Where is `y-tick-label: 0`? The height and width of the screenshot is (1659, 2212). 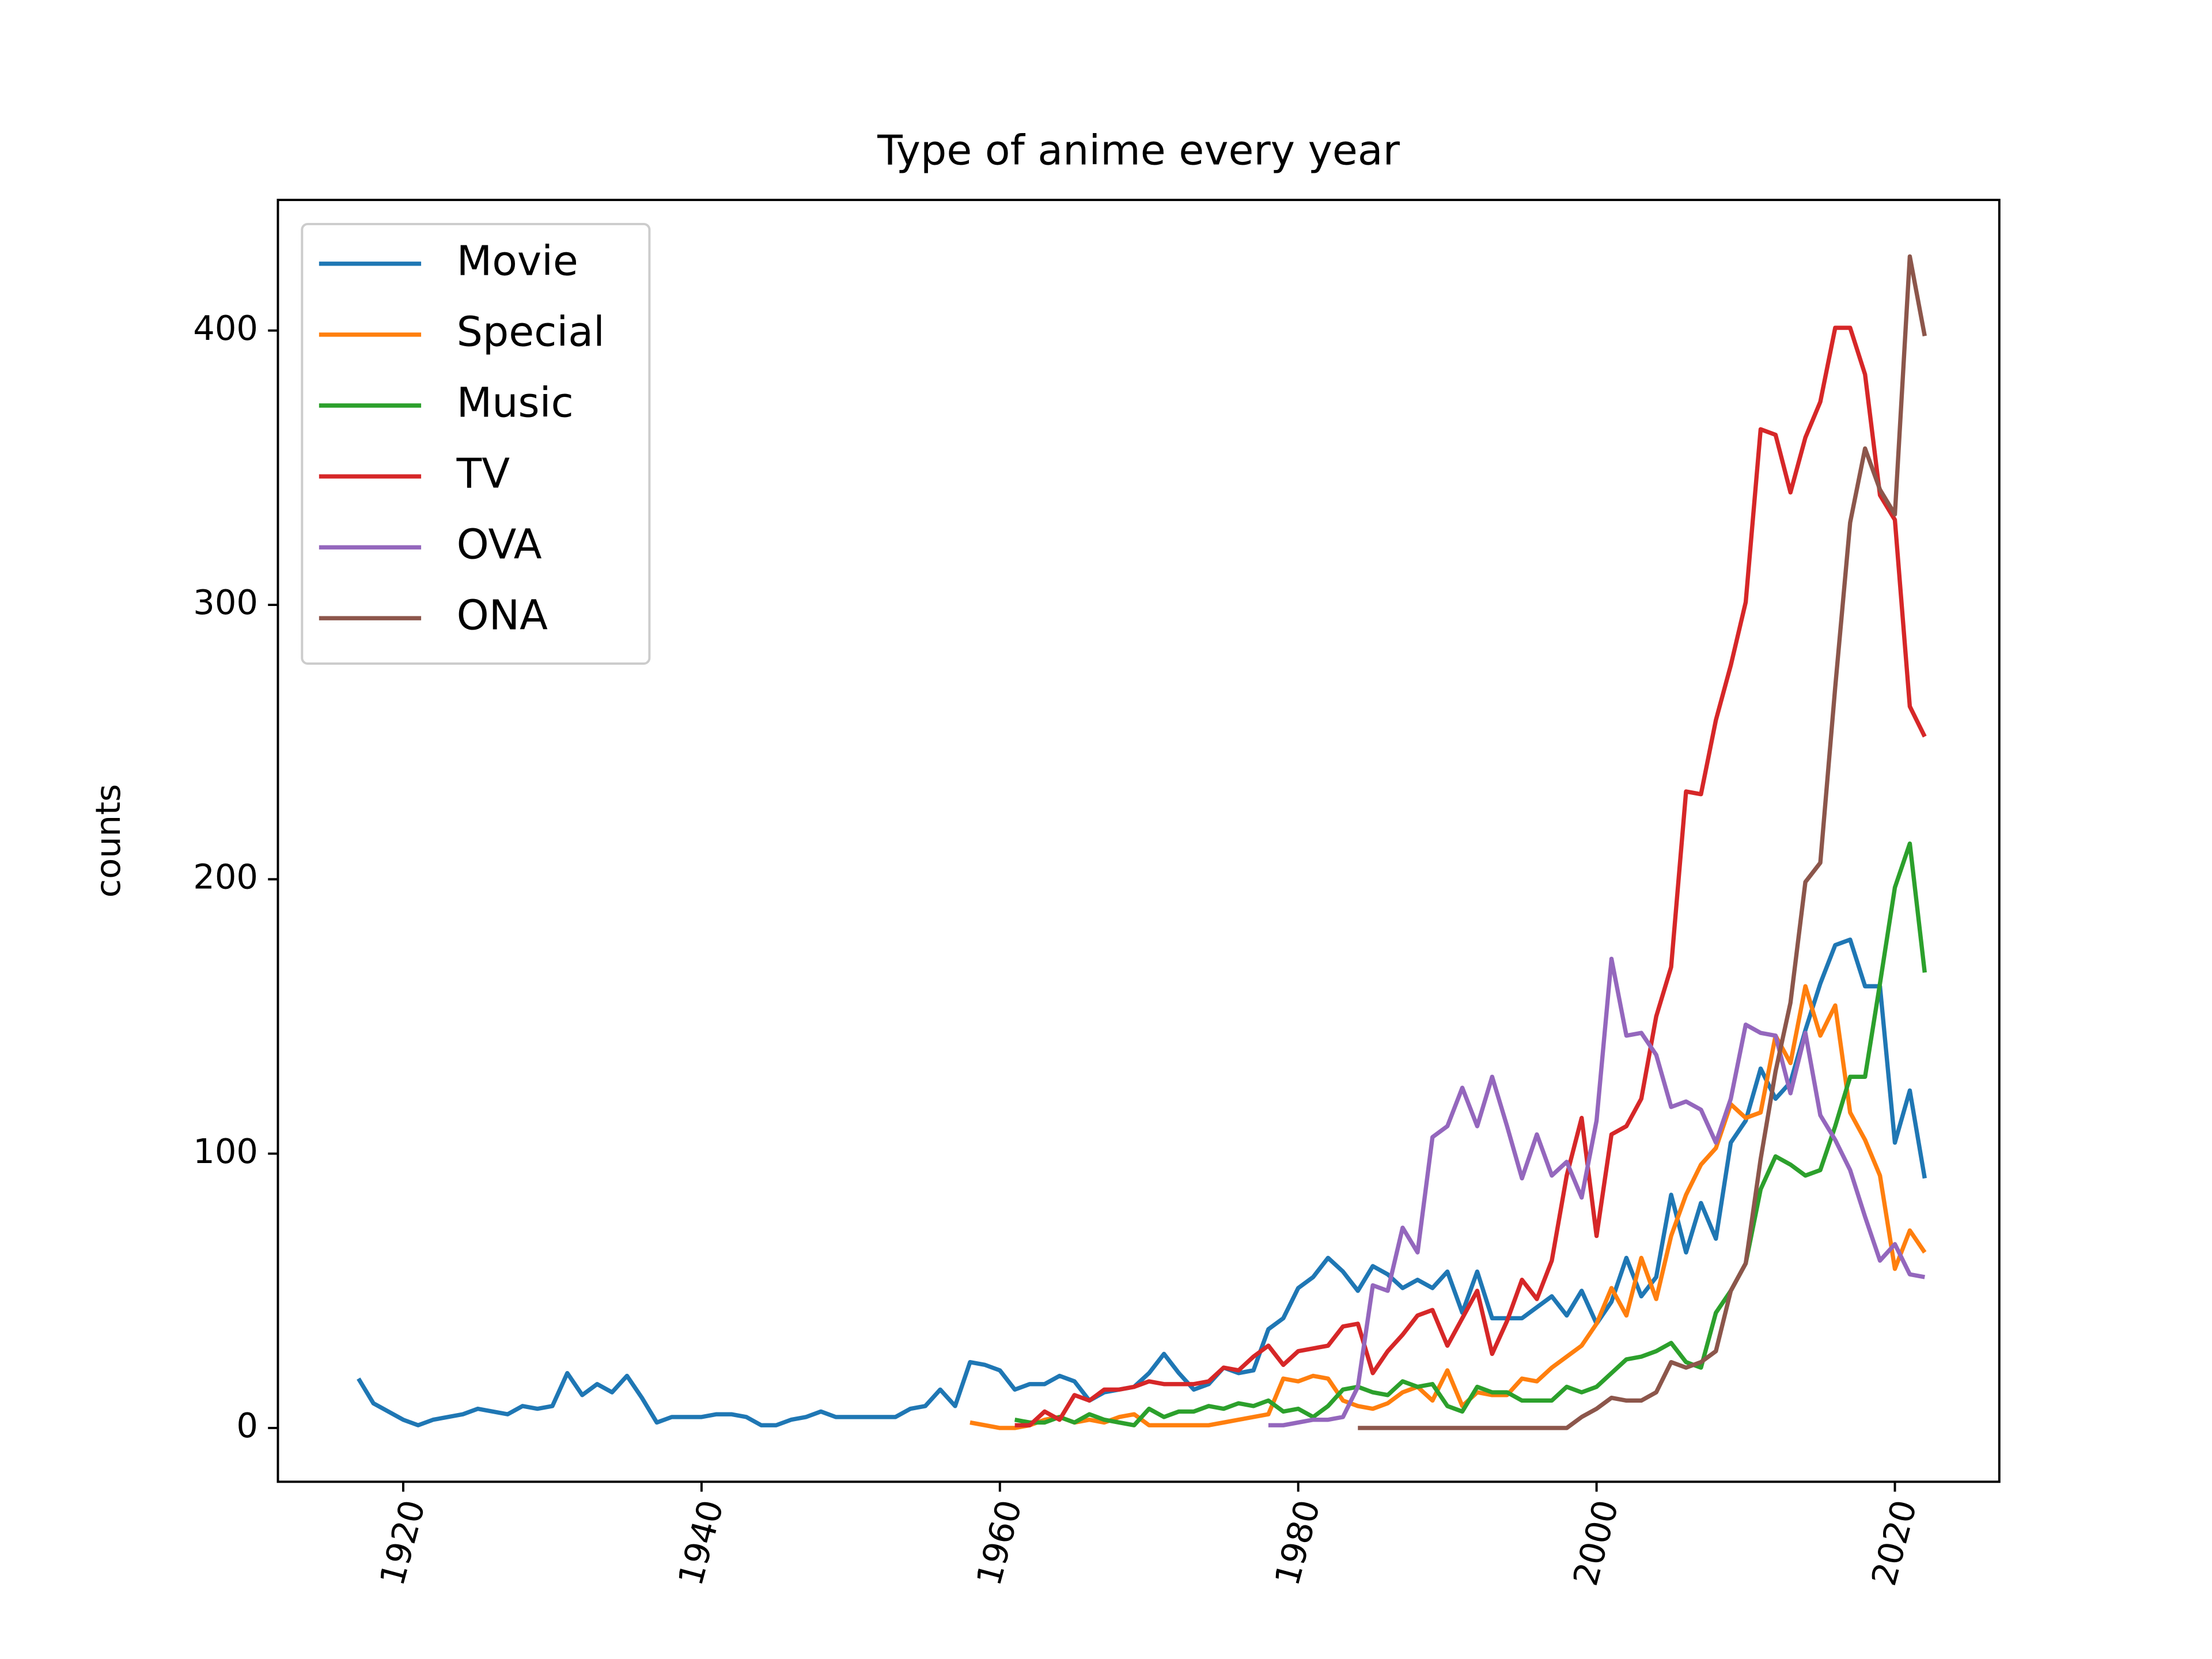
y-tick-label: 0 is located at coordinates (247, 1425).